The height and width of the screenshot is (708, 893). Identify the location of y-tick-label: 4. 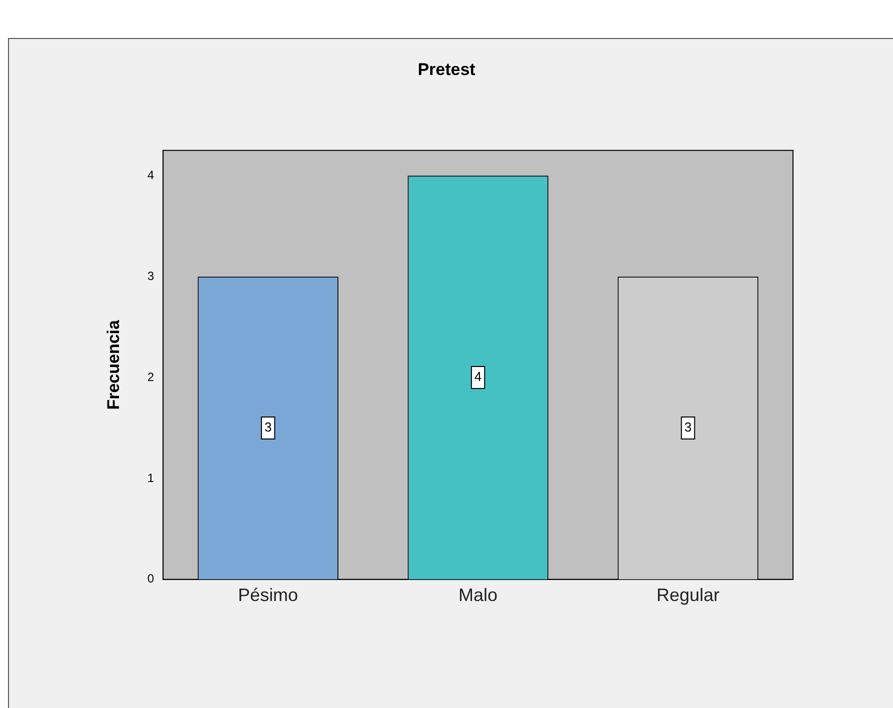
(150, 175).